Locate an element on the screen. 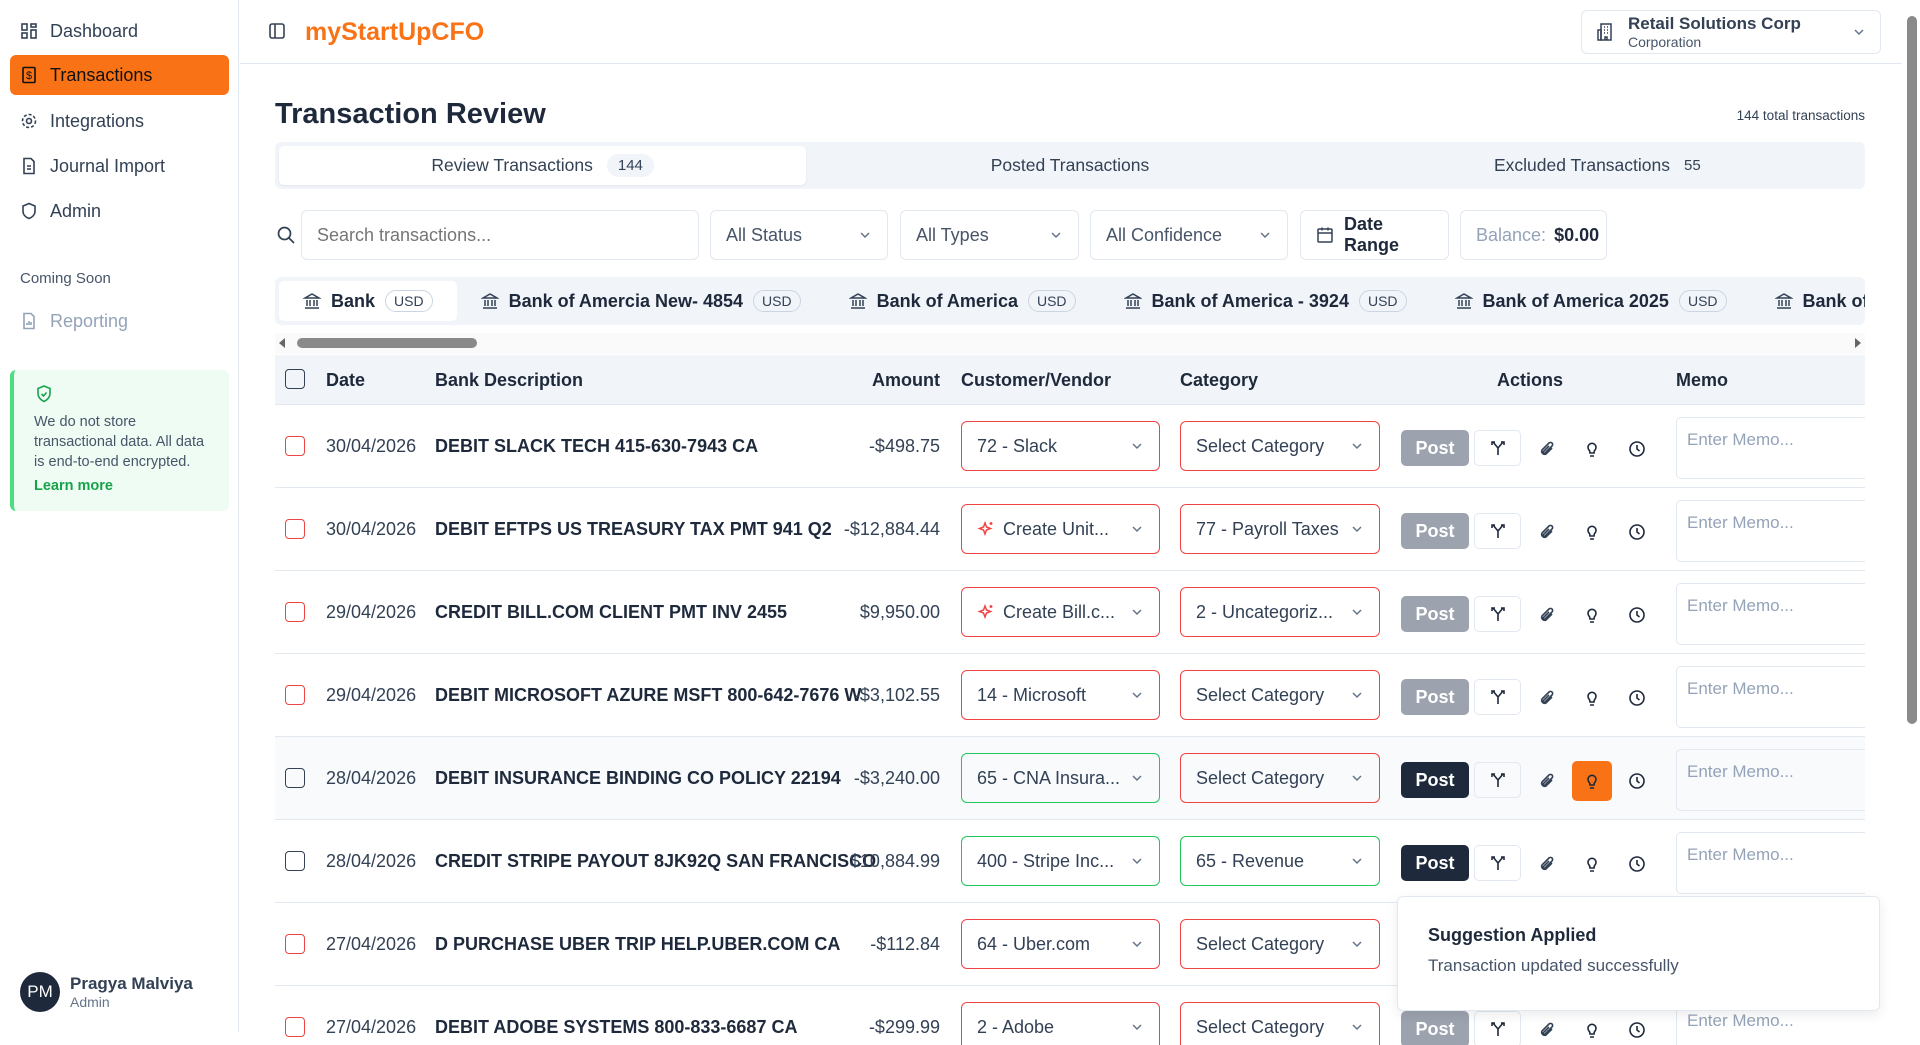 The height and width of the screenshot is (1045, 1920). bank-tab: Bank of Amercia New- 4854 USD is located at coordinates (641, 301).